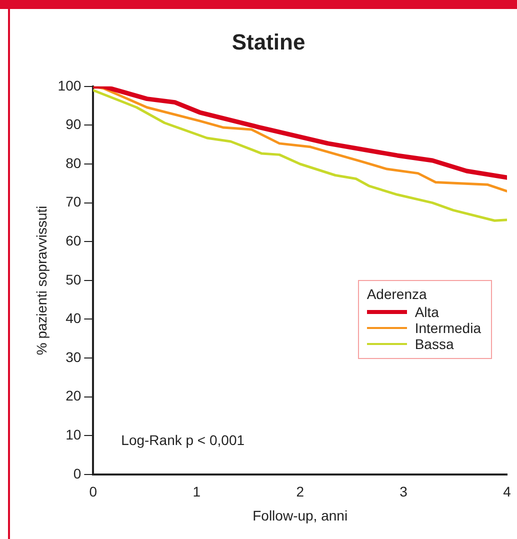  What do you see at coordinates (74, 356) in the screenshot?
I see `y-tick-label: 30` at bounding box center [74, 356].